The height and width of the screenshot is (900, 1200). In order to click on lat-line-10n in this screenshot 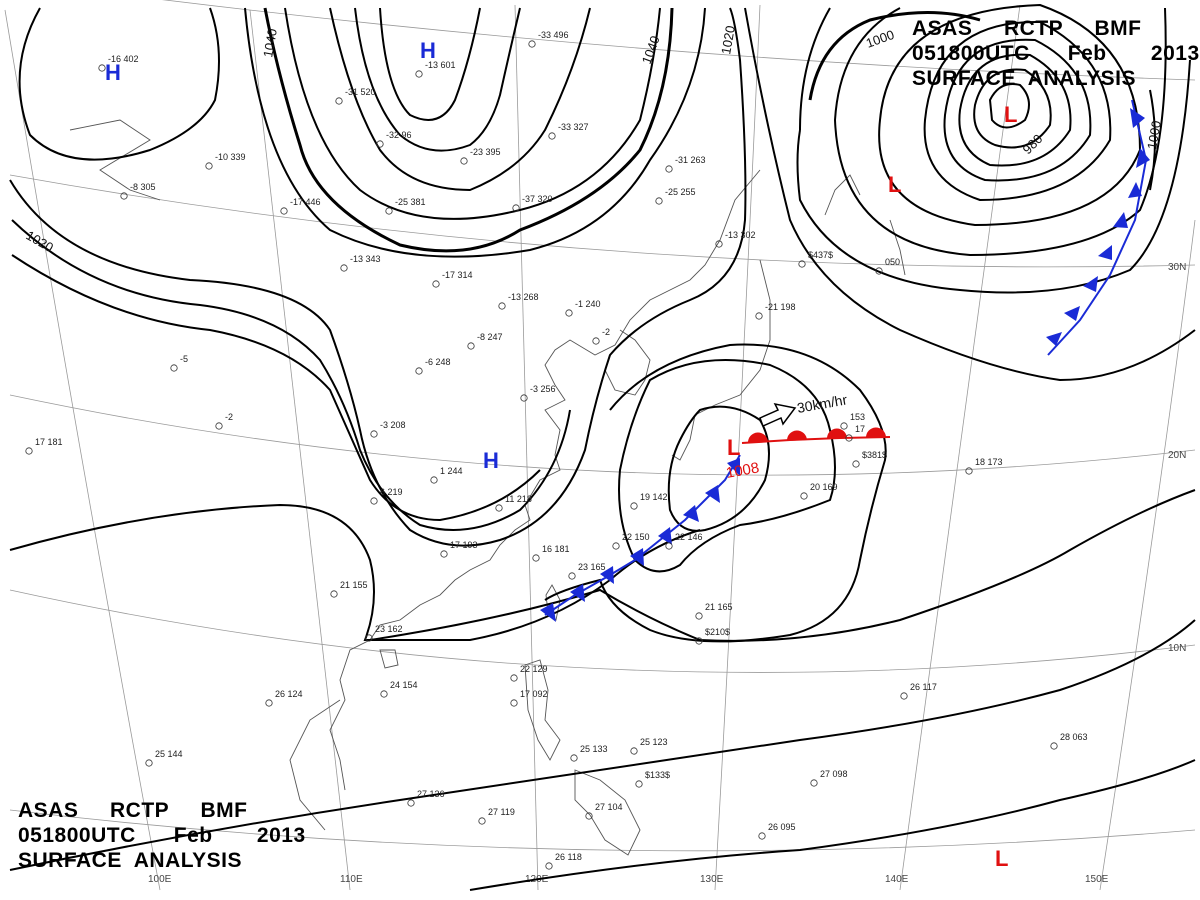, I will do `click(602, 631)`.